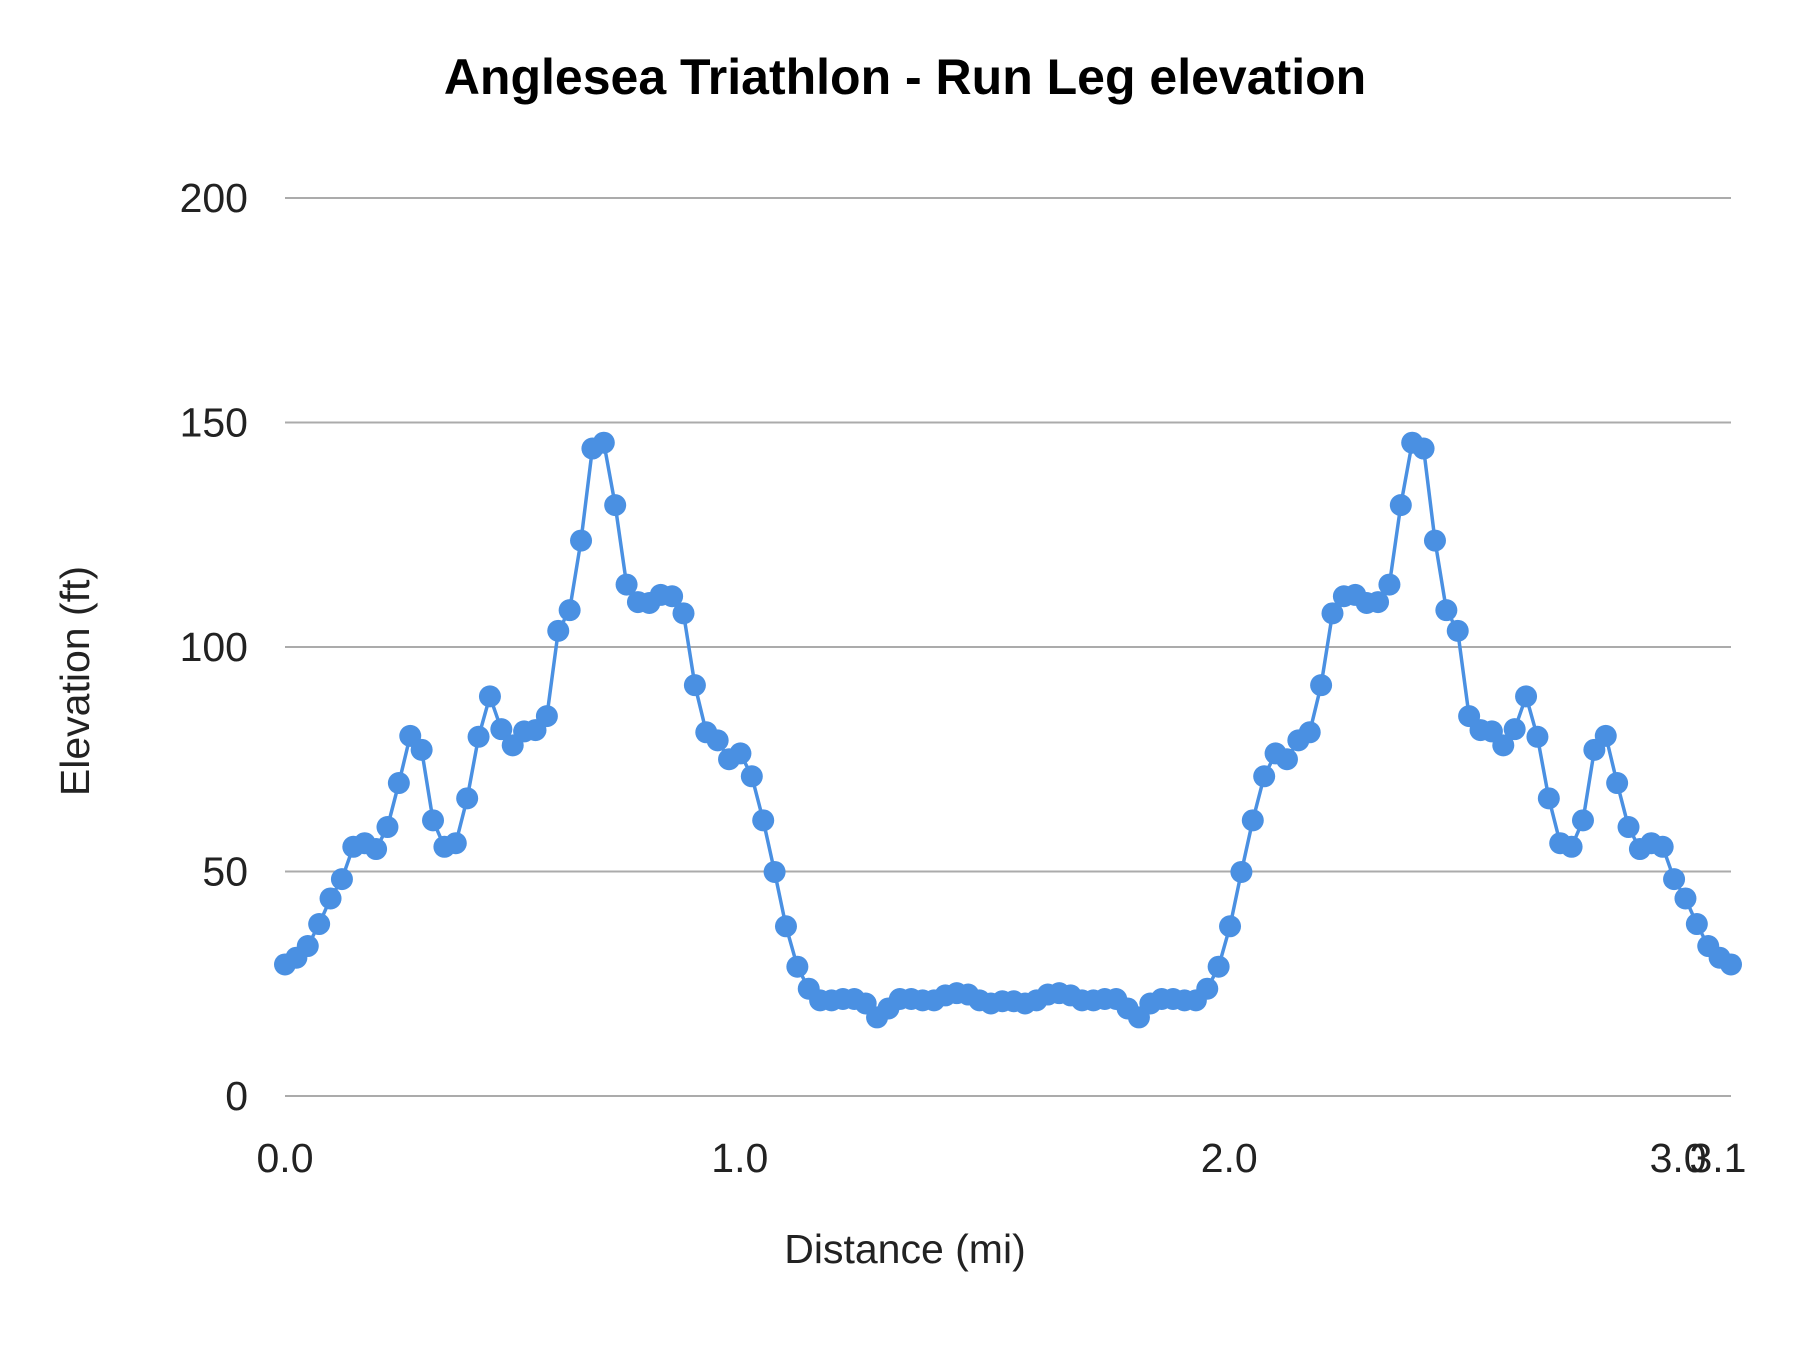 The height and width of the screenshot is (1350, 1800). What do you see at coordinates (1229, 1158) in the screenshot?
I see `x-tick-label: 2.0` at bounding box center [1229, 1158].